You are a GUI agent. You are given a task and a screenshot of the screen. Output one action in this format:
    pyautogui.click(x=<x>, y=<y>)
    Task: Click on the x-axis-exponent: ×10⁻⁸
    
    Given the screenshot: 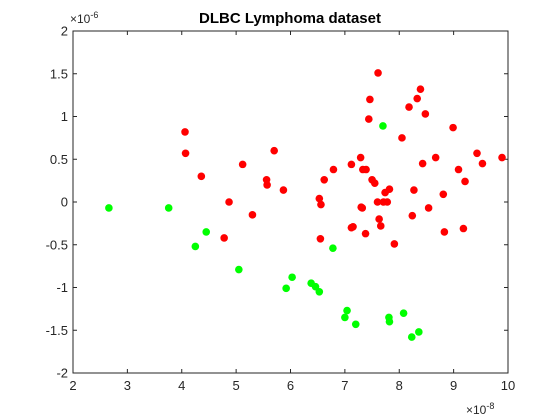 What is the action you would take?
    pyautogui.click(x=480, y=409)
    